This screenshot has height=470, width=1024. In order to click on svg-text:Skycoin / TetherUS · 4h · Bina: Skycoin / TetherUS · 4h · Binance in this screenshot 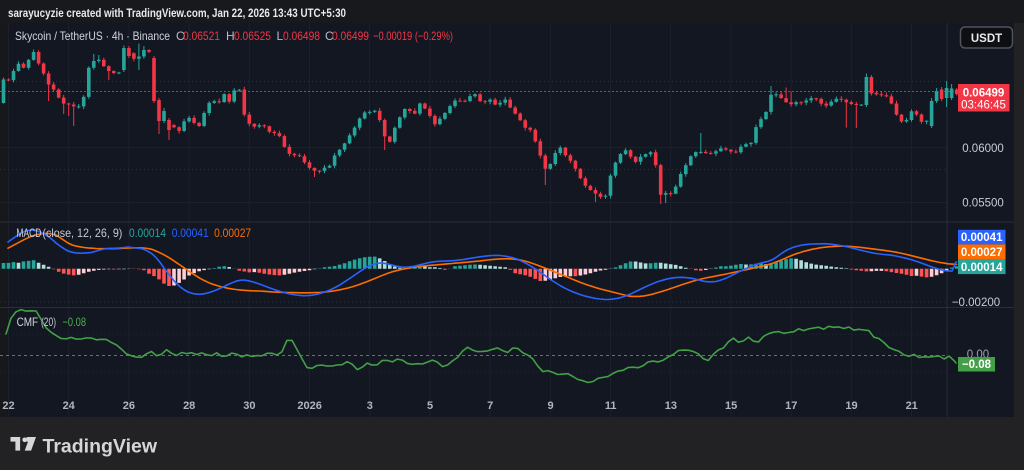, I will do `click(92, 36)`.